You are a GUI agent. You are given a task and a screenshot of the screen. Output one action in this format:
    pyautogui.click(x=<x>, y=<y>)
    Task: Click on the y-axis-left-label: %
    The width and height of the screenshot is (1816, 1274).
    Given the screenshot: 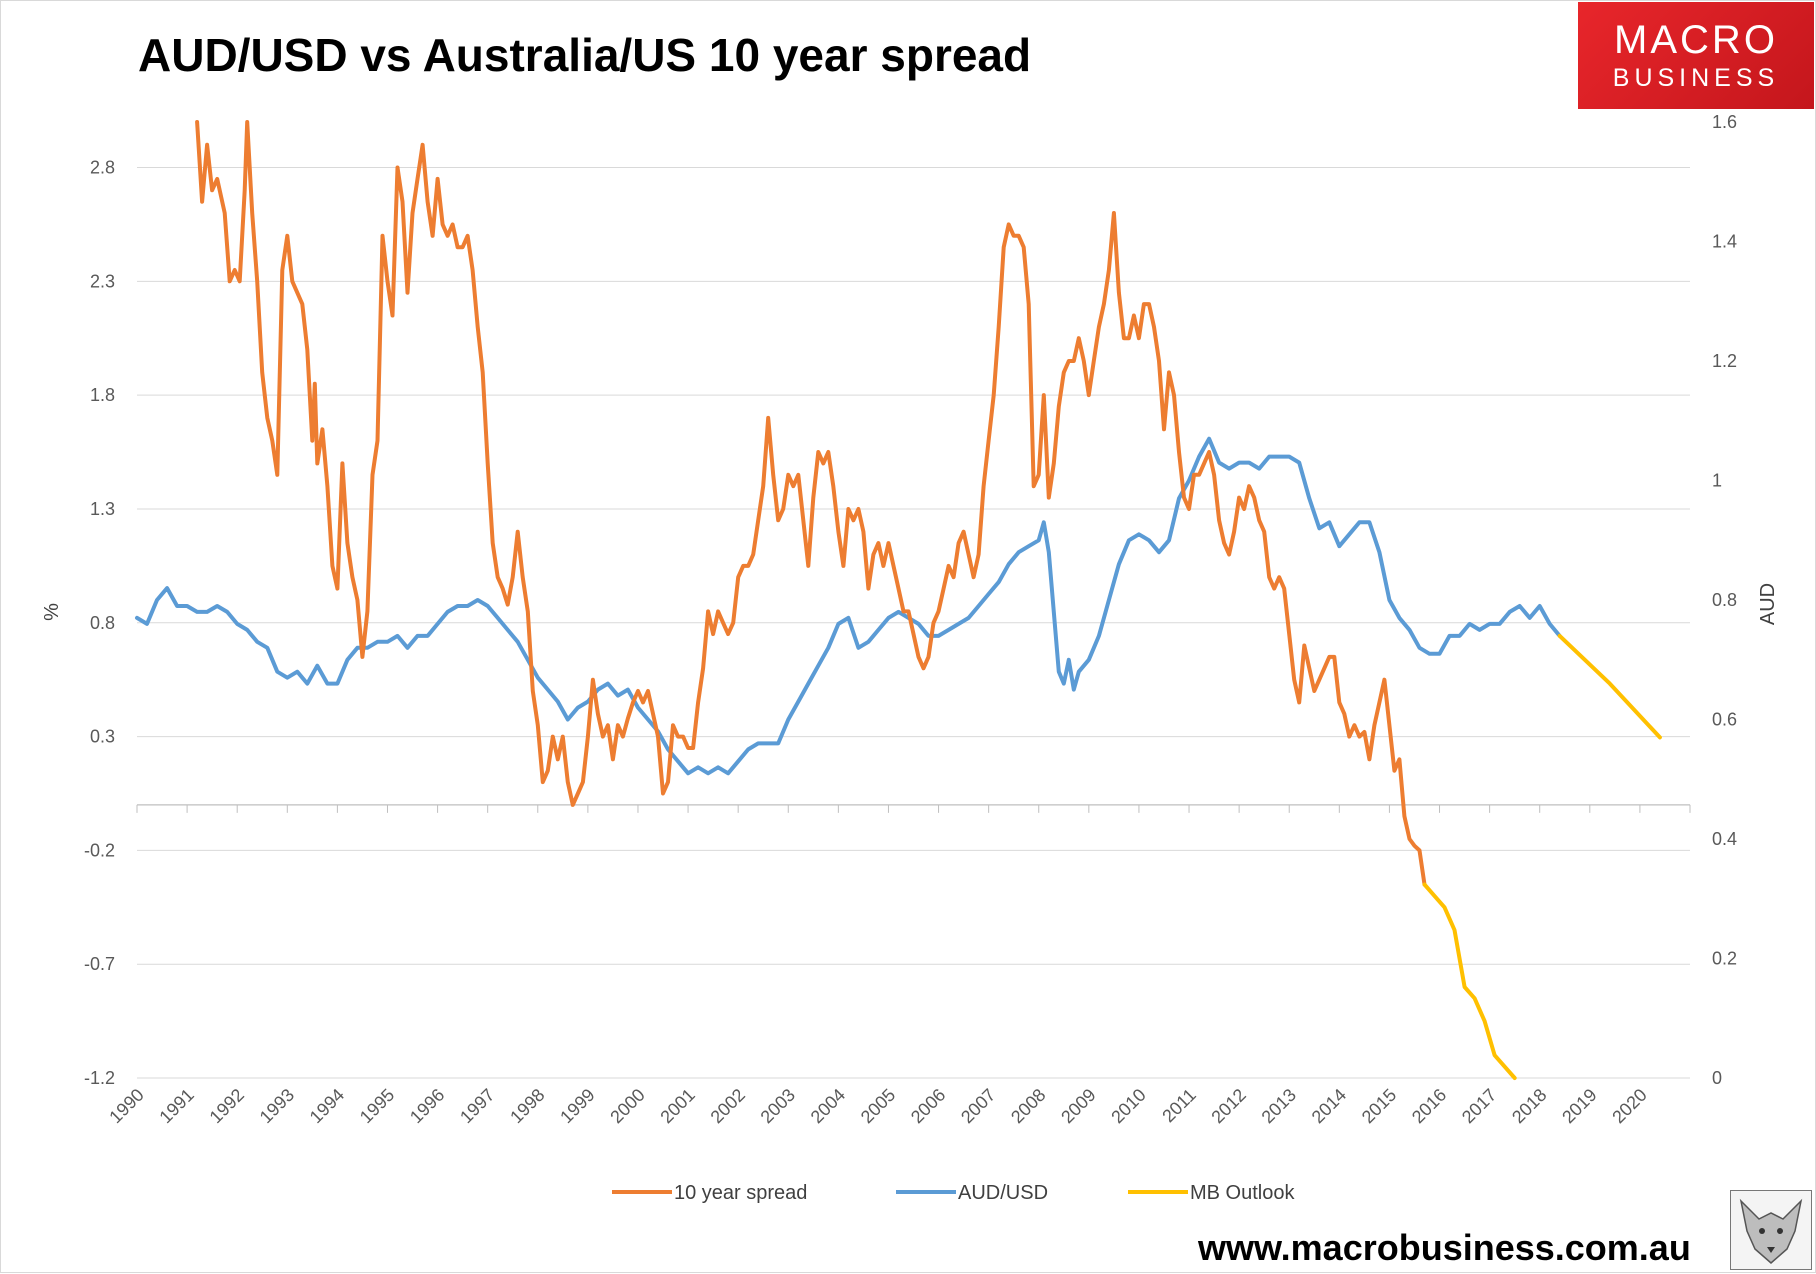 What is the action you would take?
    pyautogui.click(x=52, y=612)
    